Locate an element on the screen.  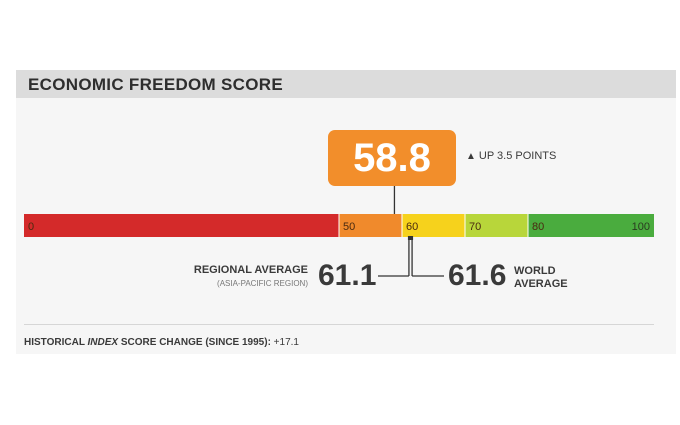
regional-average-value: 61.1 is located at coordinates (347, 275).